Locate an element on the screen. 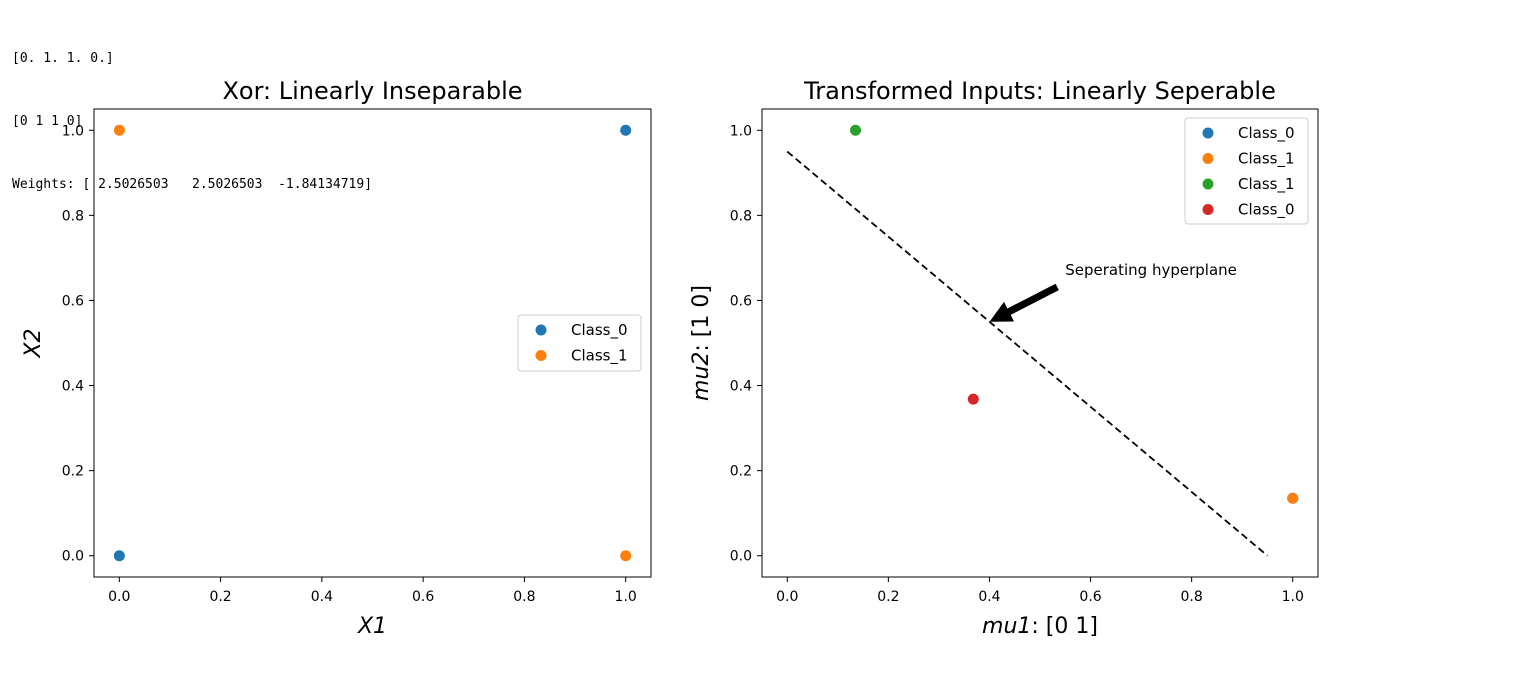  chart-title: Transformed Inputs: Linearly Seperable is located at coordinates (1039, 91).